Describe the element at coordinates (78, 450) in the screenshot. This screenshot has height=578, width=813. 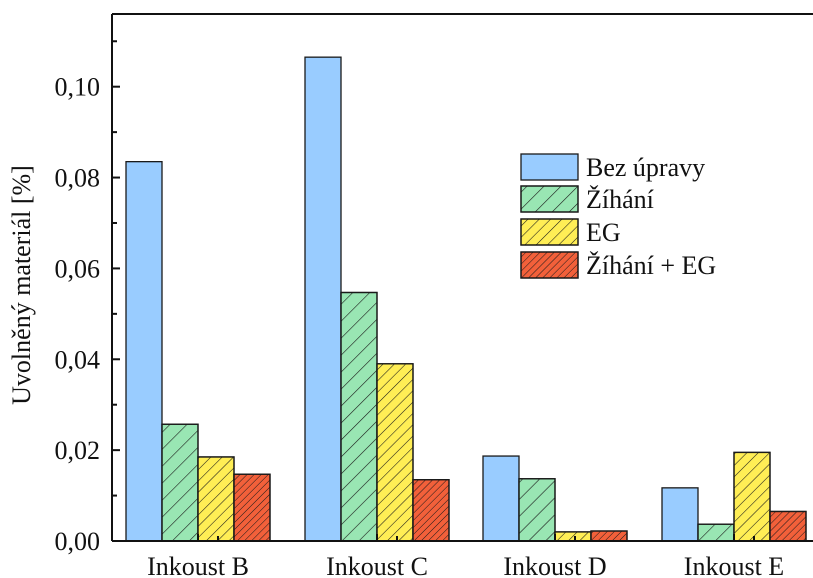
I see `y-tick-label: 0,02` at that location.